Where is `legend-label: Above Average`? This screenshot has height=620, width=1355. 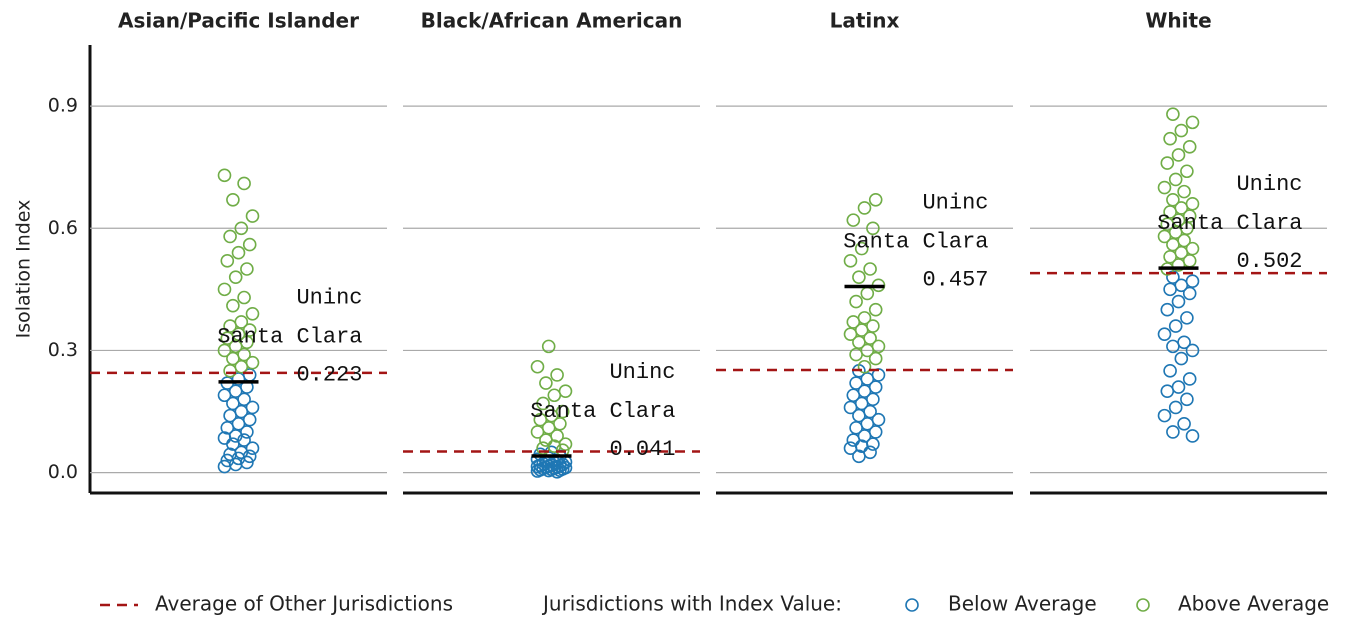 legend-label: Above Average is located at coordinates (1253, 604).